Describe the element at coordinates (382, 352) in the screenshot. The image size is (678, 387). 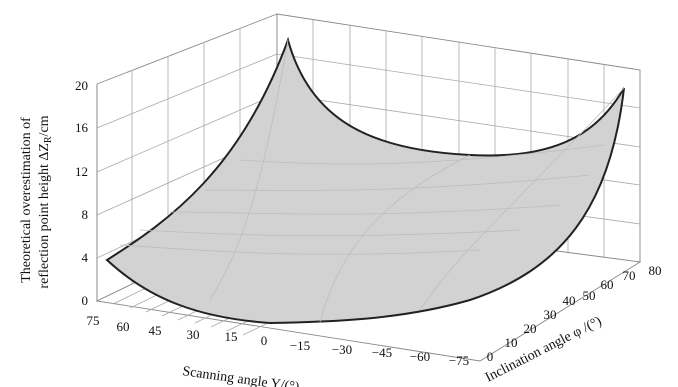
I see `x-tick: −45` at that location.